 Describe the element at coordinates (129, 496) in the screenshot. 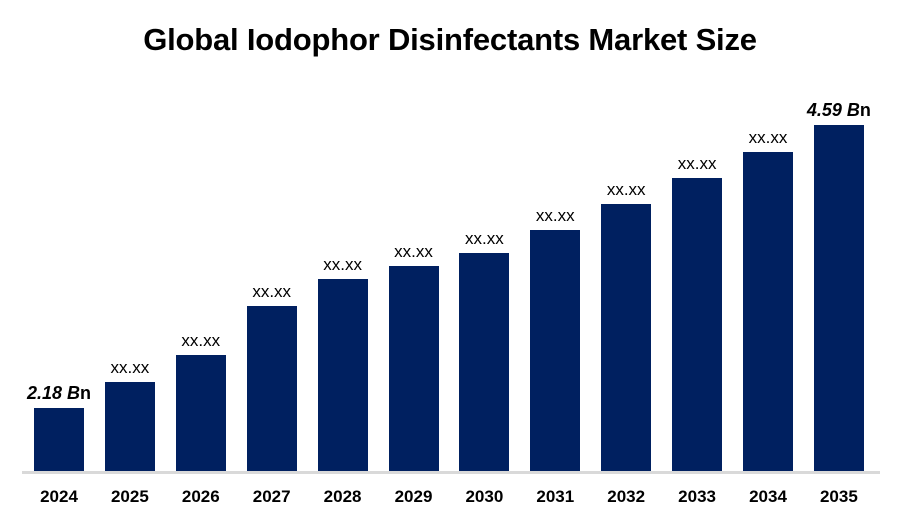

I see `category-label-2025: 2025` at that location.